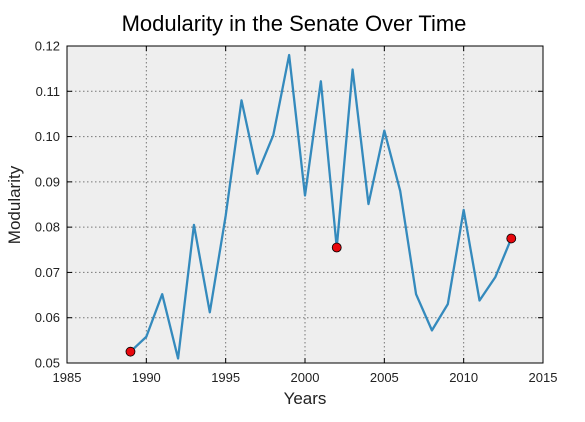 This screenshot has width=585, height=422. Describe the element at coordinates (47, 272) in the screenshot. I see `y-tick-label: 0.07` at that location.